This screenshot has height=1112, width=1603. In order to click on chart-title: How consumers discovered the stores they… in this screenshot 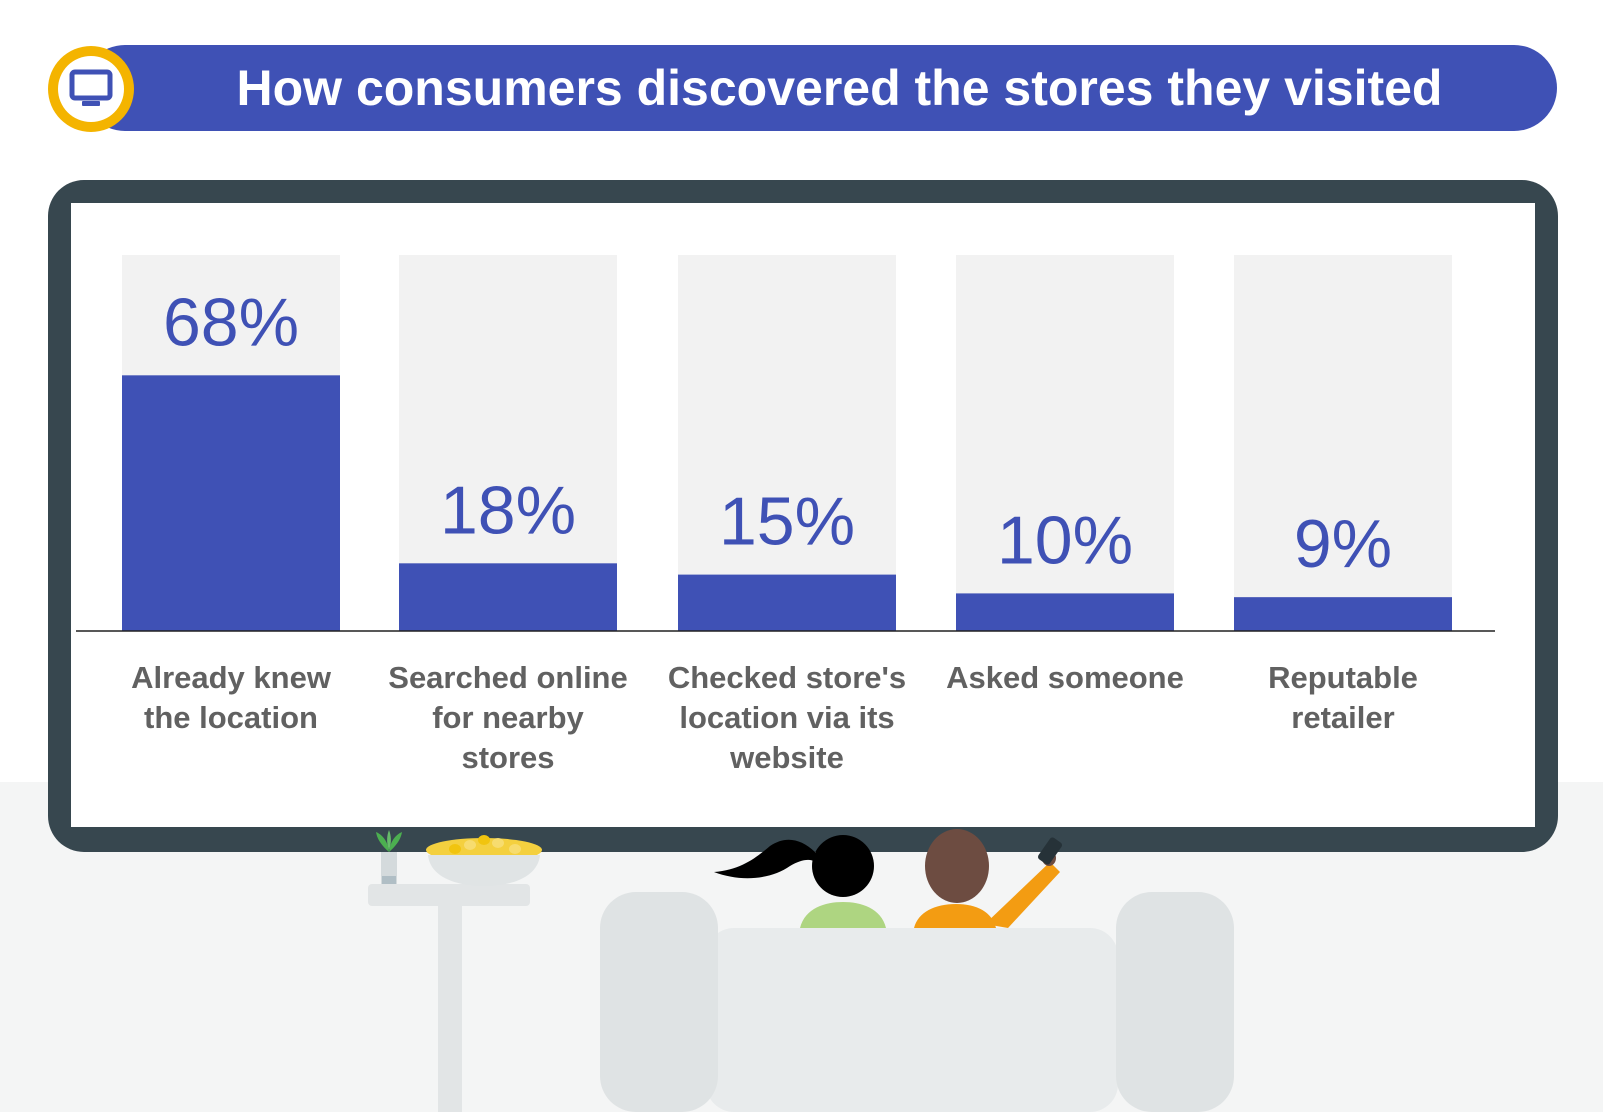, I will do `click(839, 88)`.